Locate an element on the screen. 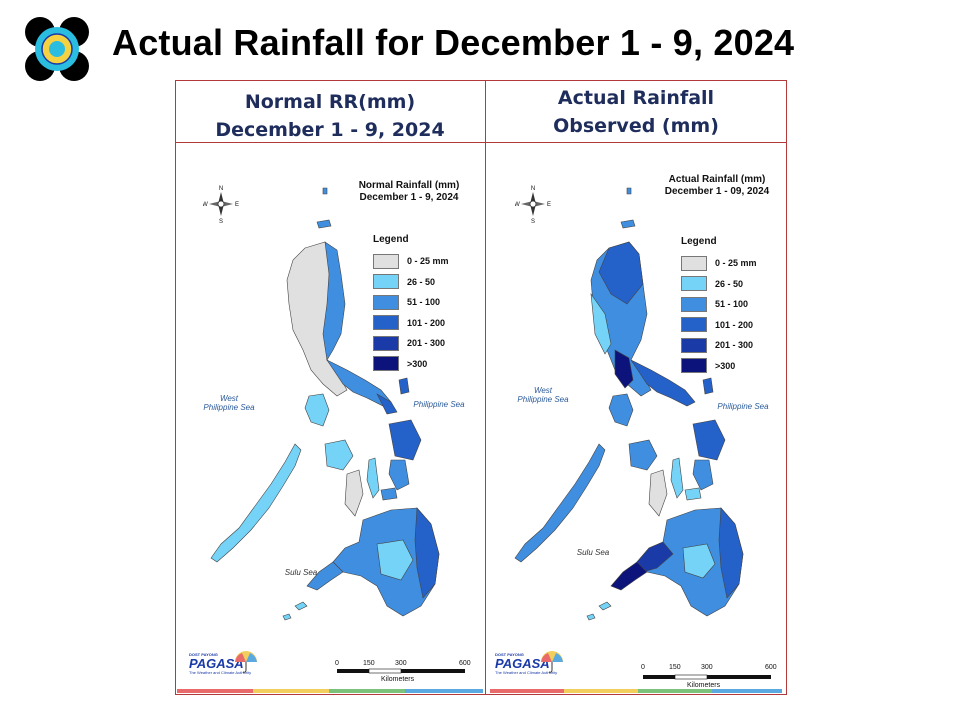 The width and height of the screenshot is (960, 720). panel-divider is located at coordinates (485, 387).